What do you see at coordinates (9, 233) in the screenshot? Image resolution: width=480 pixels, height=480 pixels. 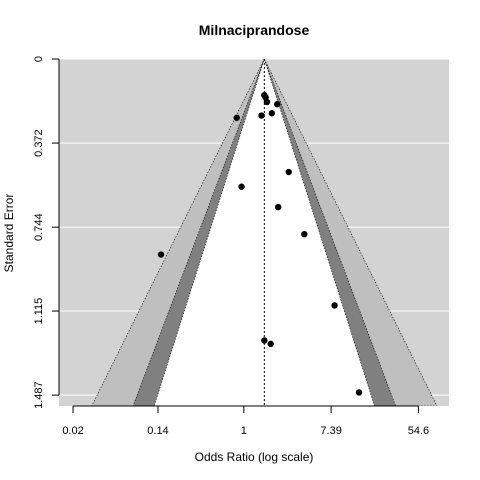 I see `y-axis-label: Standard Error` at bounding box center [9, 233].